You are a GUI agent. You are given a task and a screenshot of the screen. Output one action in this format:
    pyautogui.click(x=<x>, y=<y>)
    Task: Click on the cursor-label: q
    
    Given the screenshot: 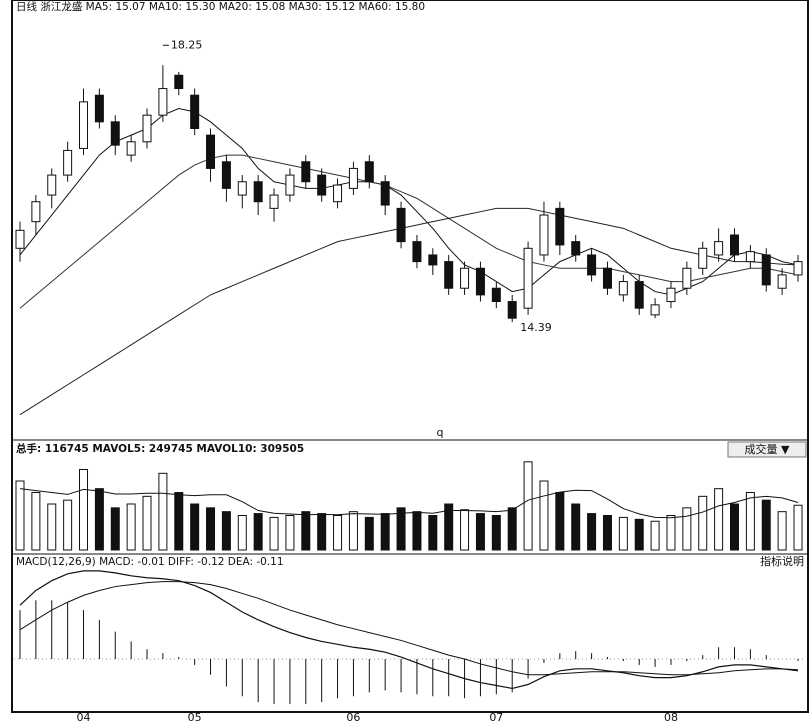 What is the action you would take?
    pyautogui.click(x=440, y=432)
    